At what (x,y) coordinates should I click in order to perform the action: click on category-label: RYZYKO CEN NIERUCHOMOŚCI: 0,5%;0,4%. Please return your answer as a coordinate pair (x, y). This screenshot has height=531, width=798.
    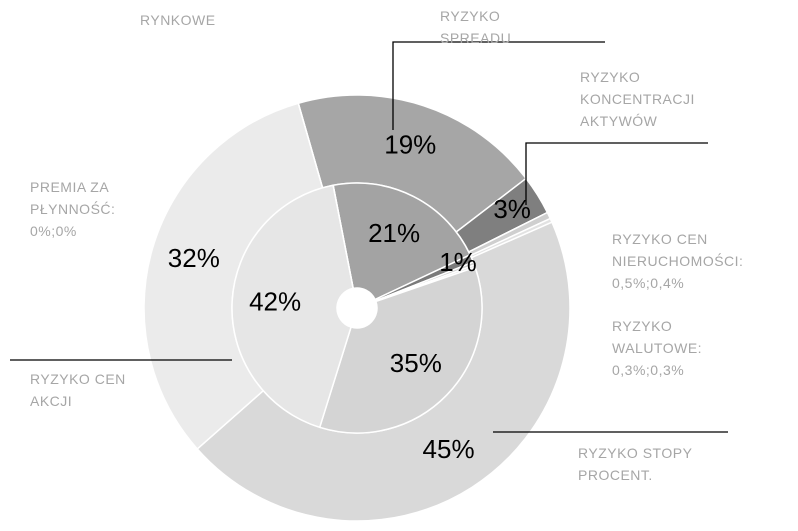
    Looking at the image, I should click on (677, 261).